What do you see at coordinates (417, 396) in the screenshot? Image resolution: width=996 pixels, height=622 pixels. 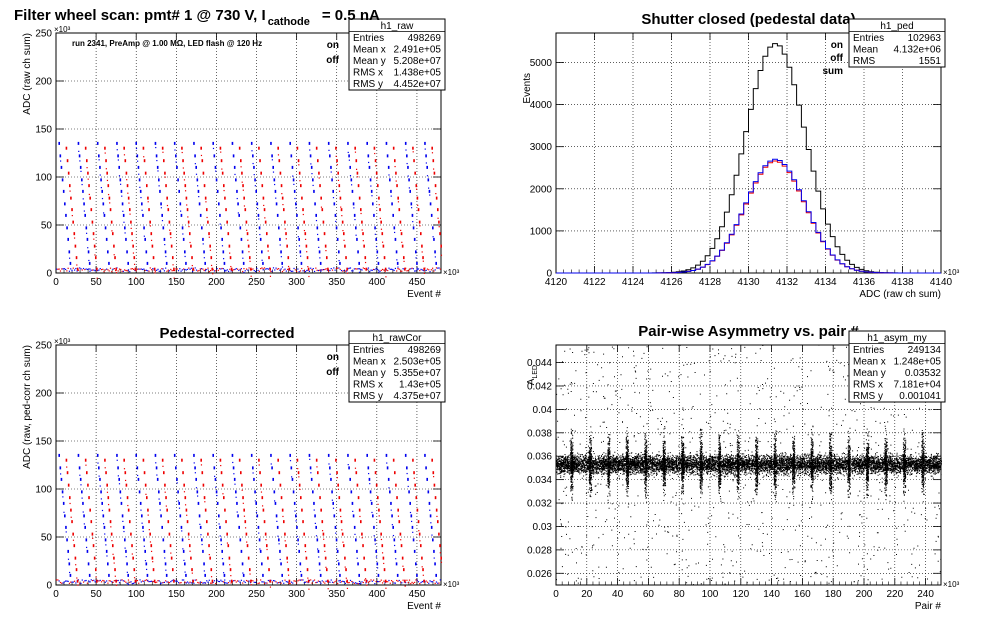 I see `stats-value: 4.375e+07` at bounding box center [417, 396].